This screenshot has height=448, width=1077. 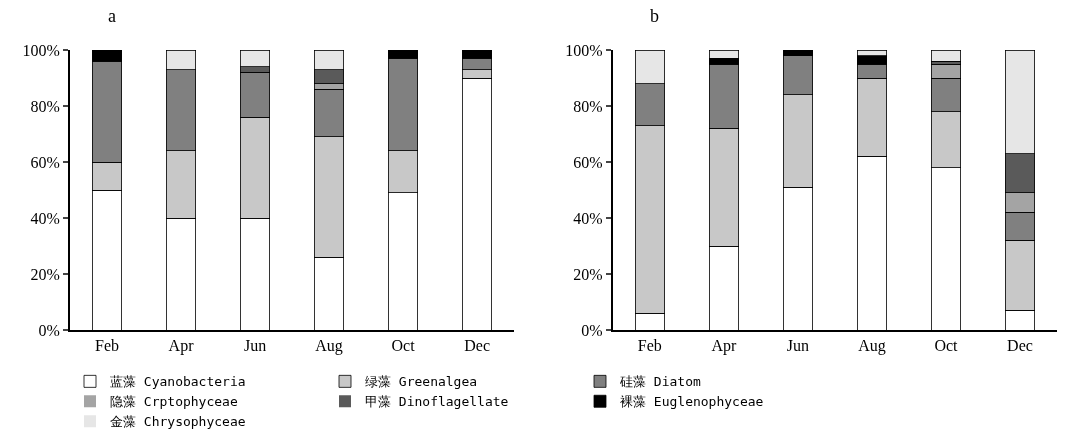 I want to click on chart-title: b, so click(x=654, y=16).